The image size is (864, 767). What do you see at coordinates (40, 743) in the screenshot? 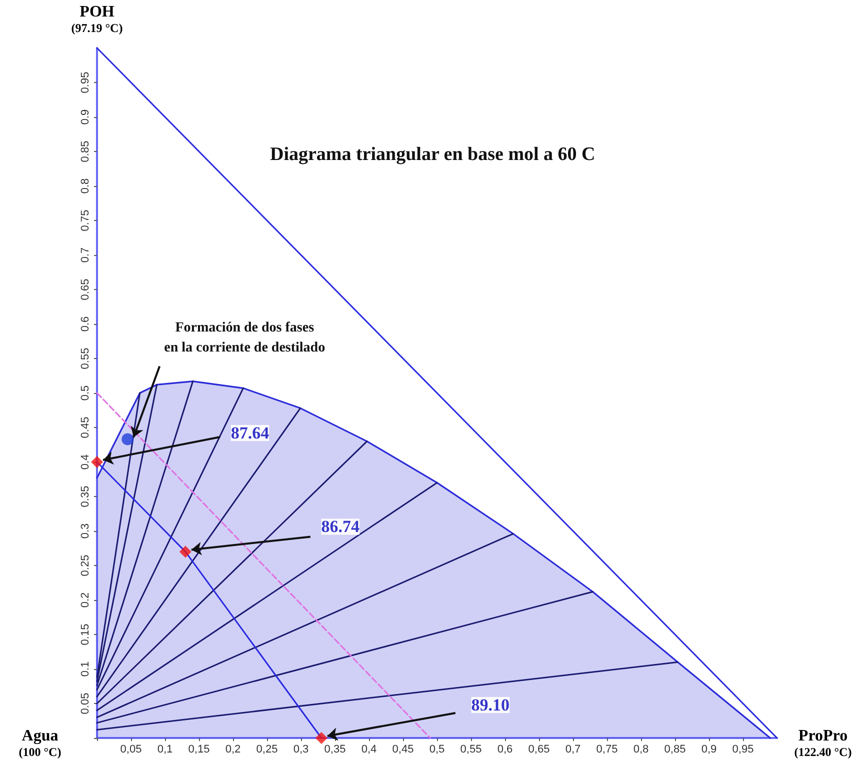
I see `annotation: Agua (100 °C)` at bounding box center [40, 743].